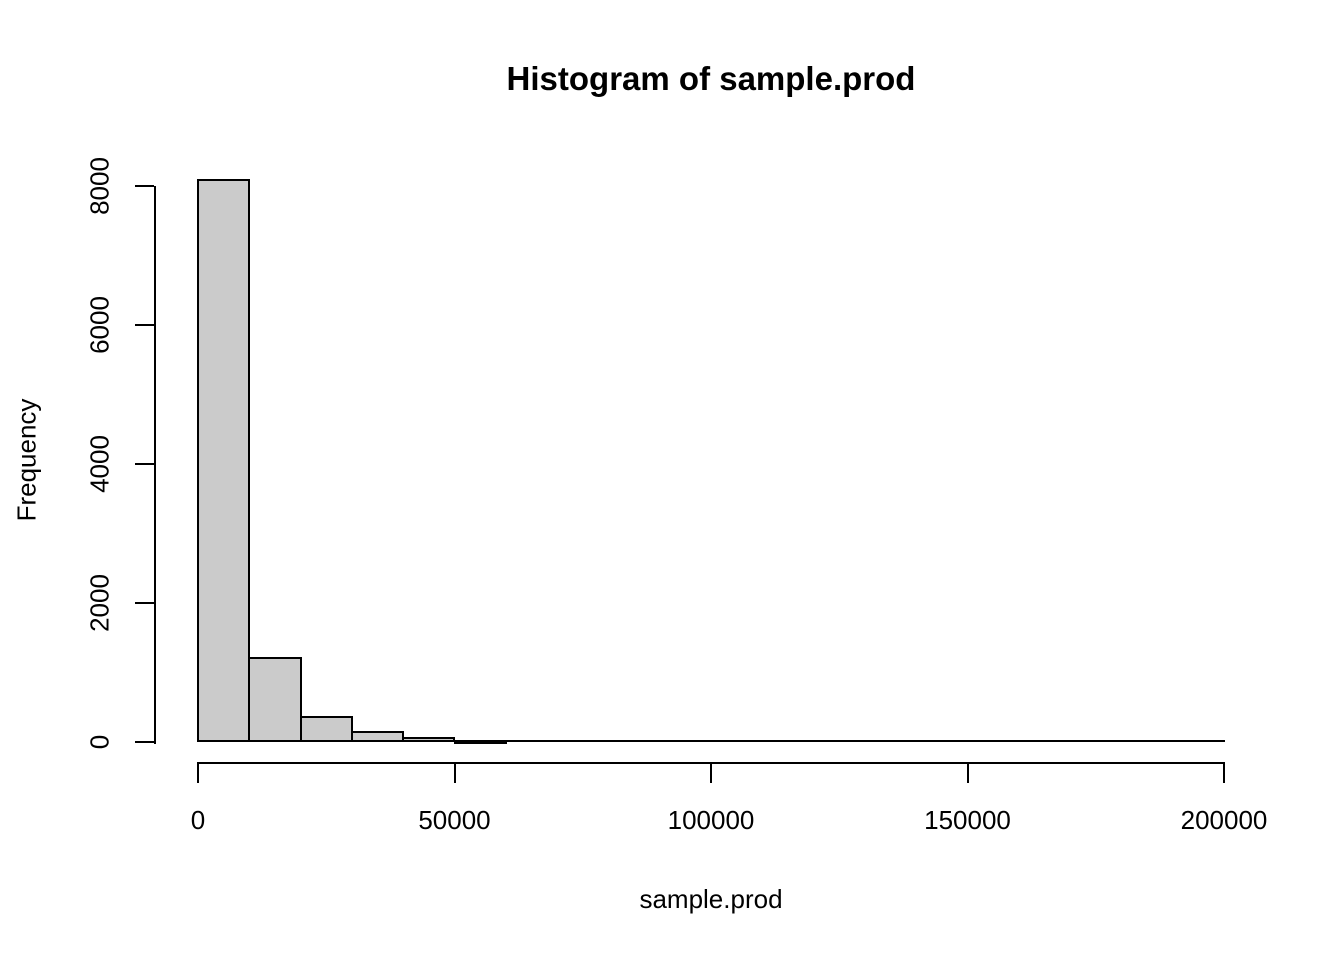 Image resolution: width=1344 pixels, height=960 pixels. Describe the element at coordinates (711, 78) in the screenshot. I see `chart-title: Histogram of sample.prod` at that location.